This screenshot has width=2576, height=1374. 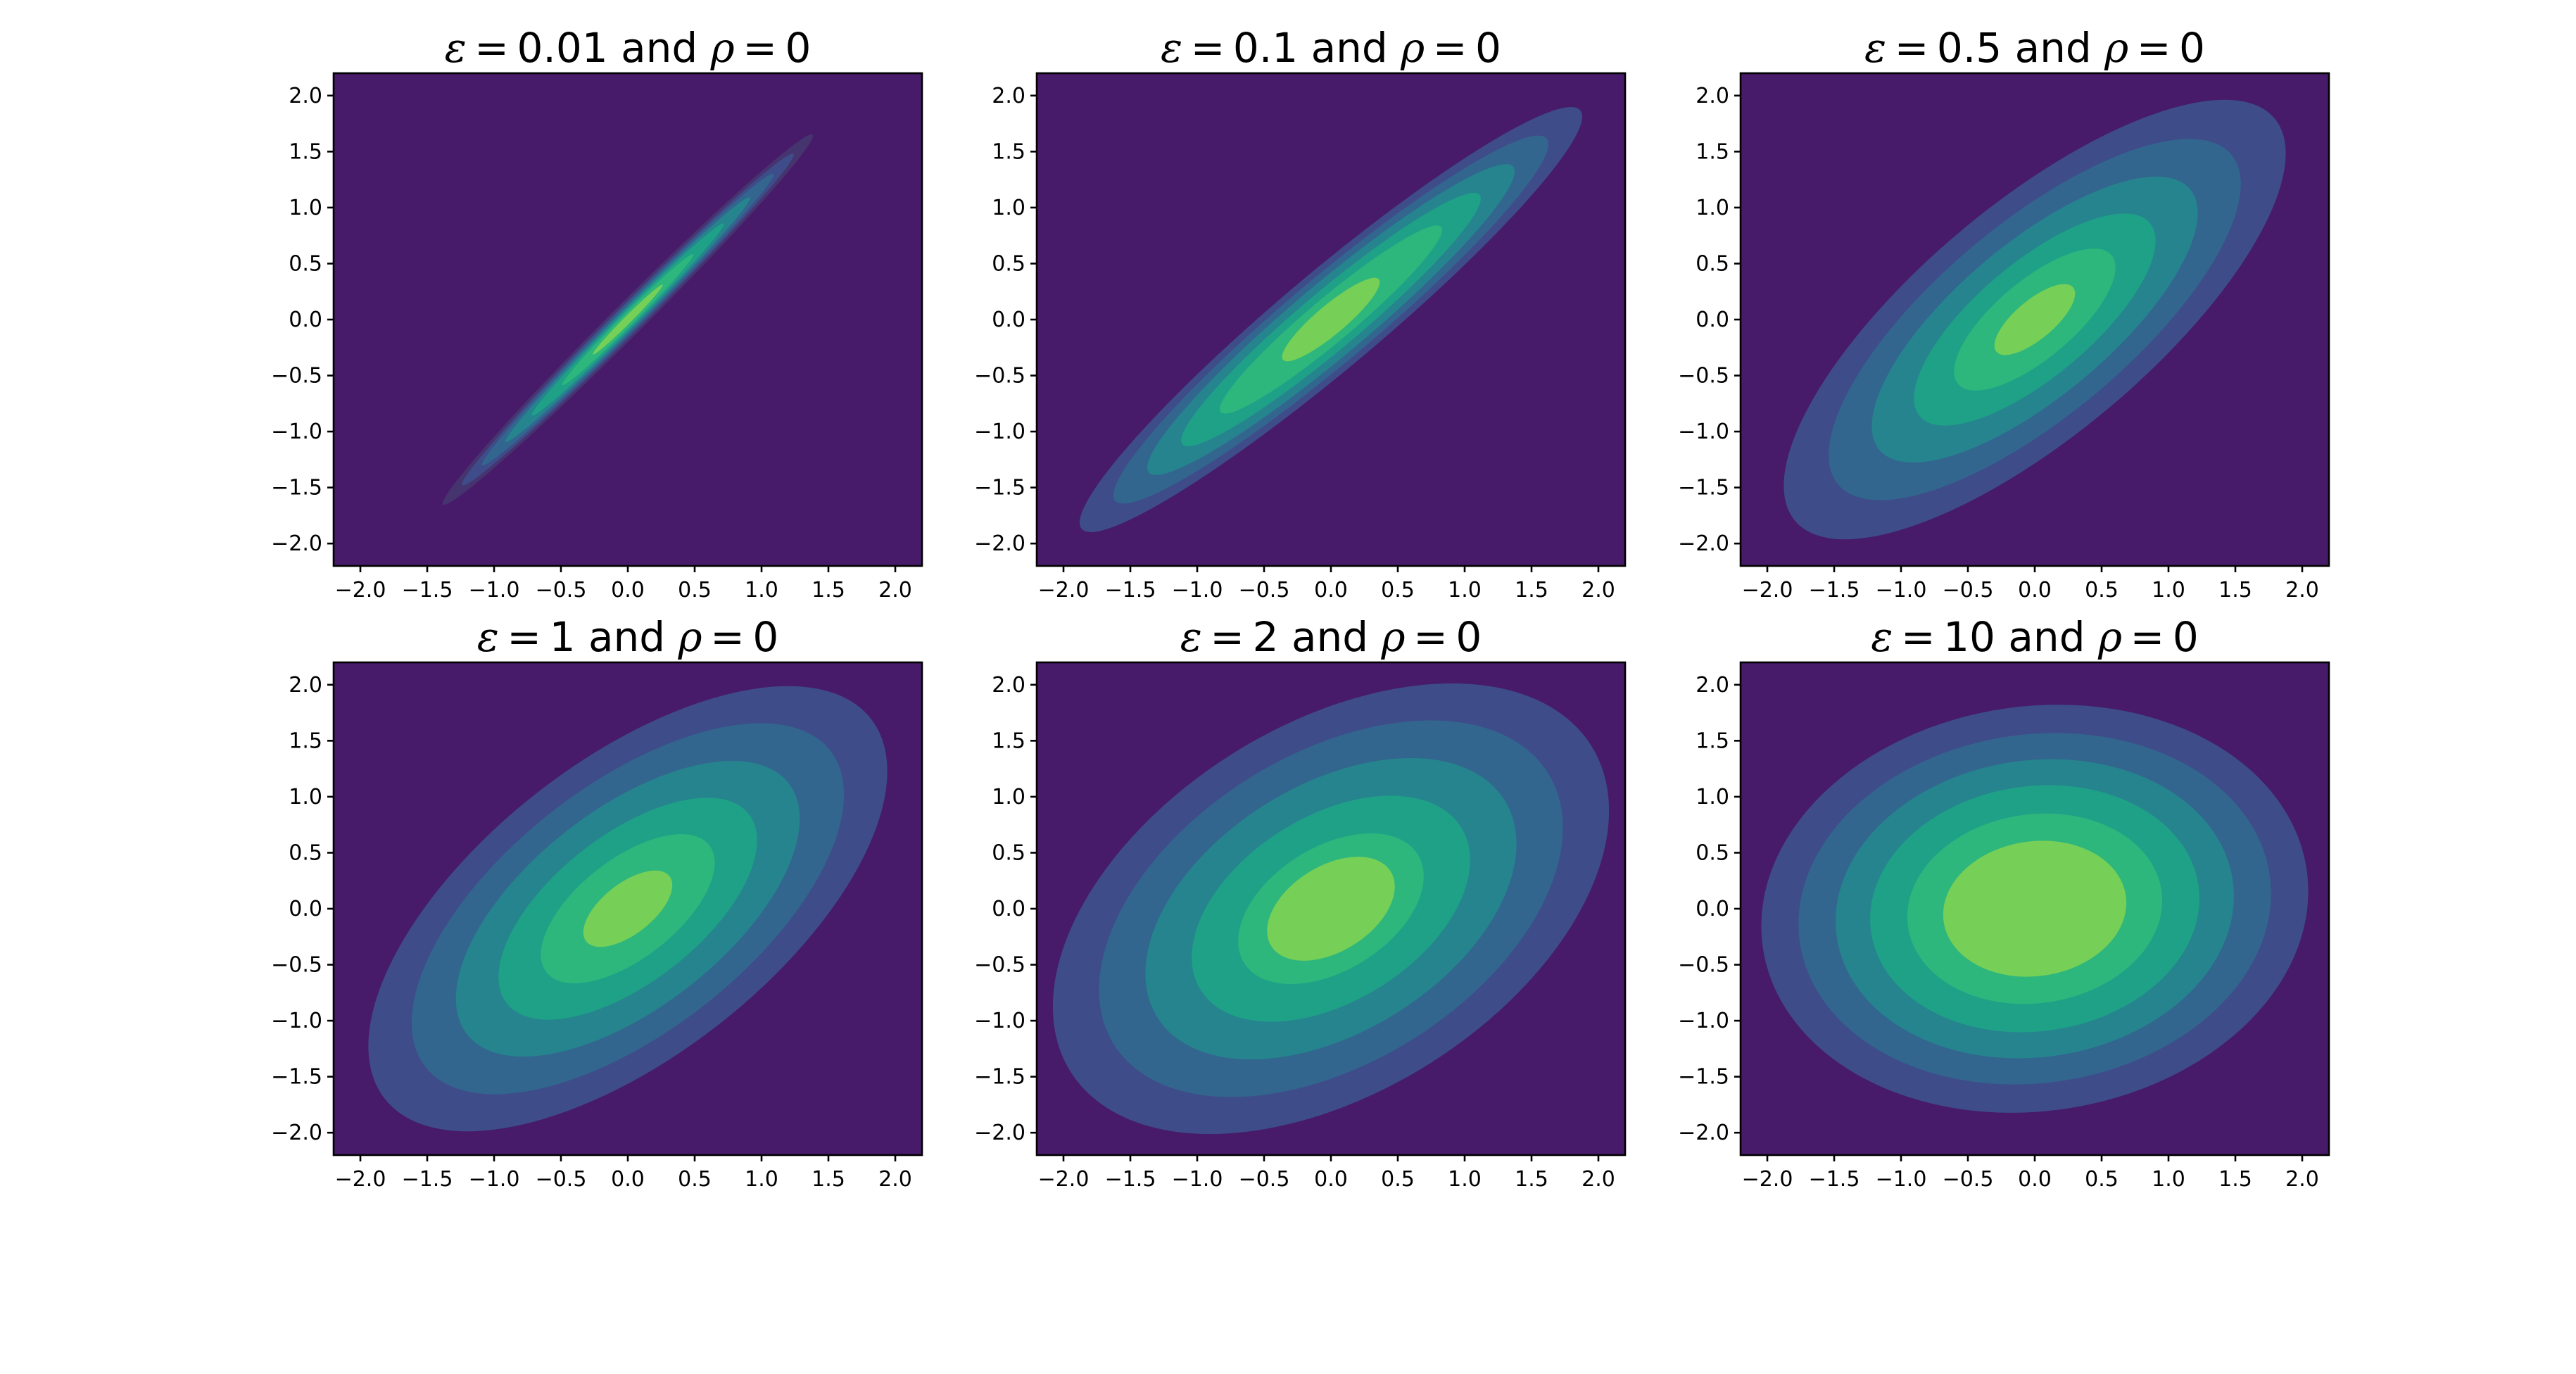 What do you see at coordinates (1247, 637) in the screenshot?
I see `title-part: = 2` at bounding box center [1247, 637].